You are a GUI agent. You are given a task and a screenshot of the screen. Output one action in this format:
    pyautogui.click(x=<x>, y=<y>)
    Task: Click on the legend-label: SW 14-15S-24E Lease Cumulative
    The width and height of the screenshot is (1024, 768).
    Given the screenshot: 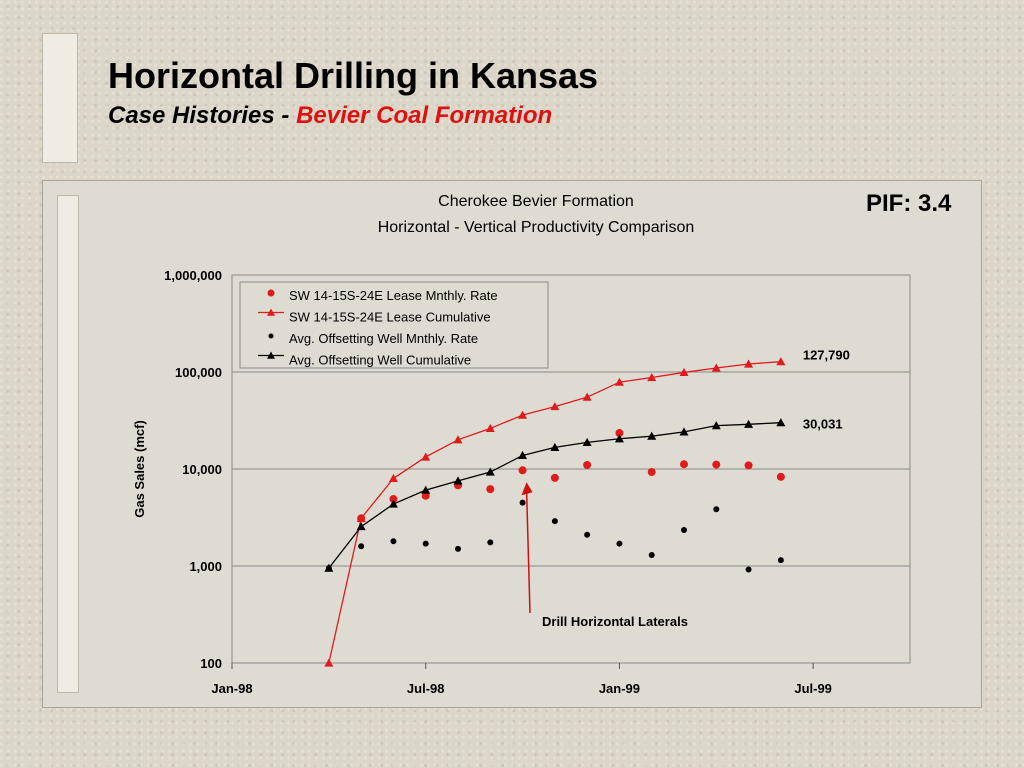 What is the action you would take?
    pyautogui.click(x=390, y=317)
    